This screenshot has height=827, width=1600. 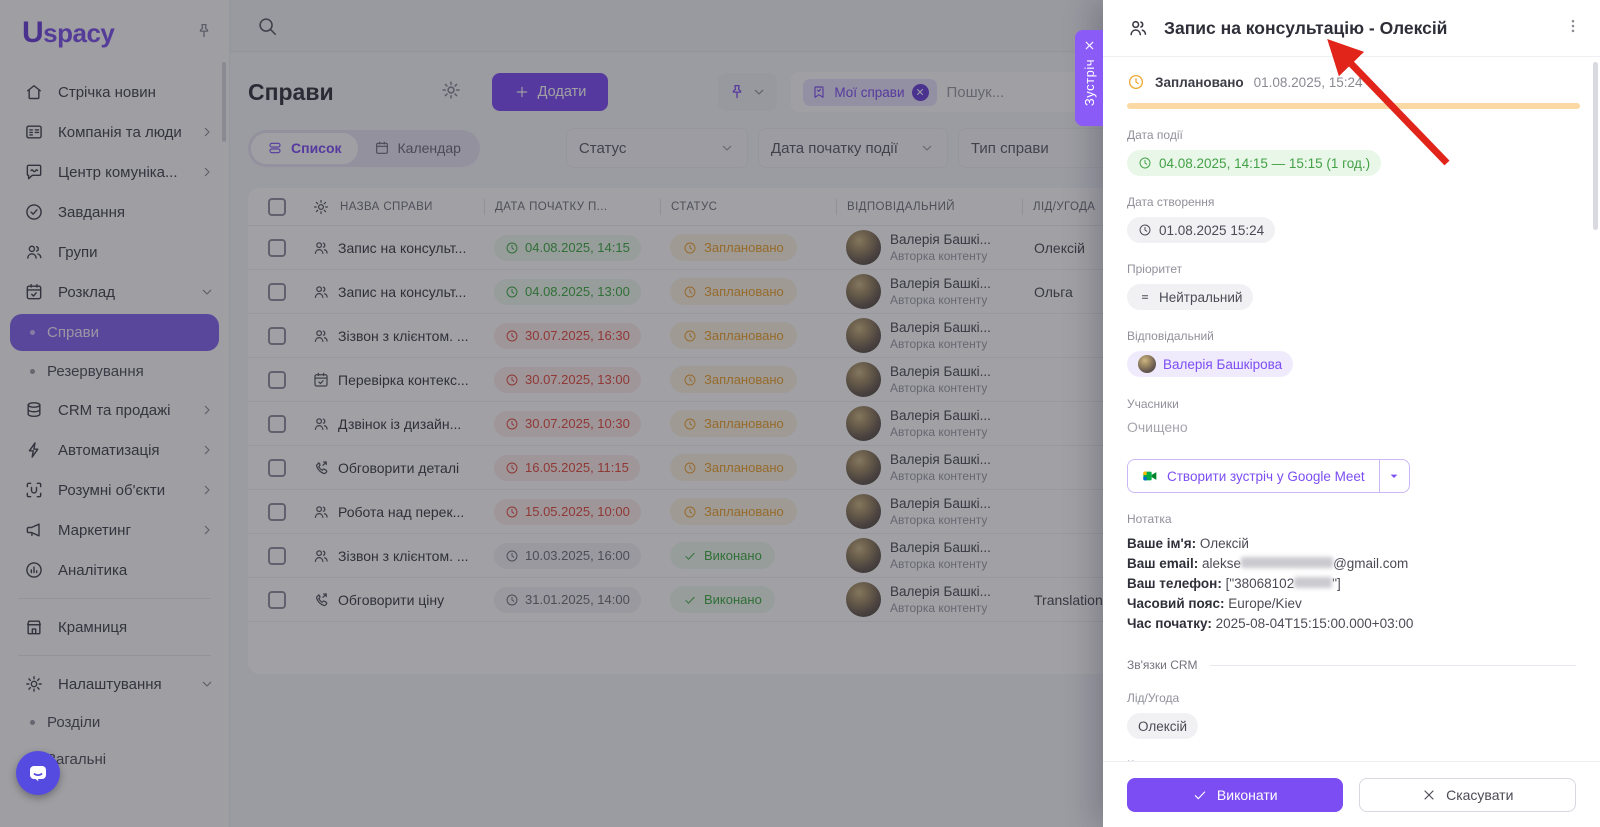 What do you see at coordinates (1308, 82) in the screenshot?
I see `panel-status-date: 01.08.2025, 15:24` at bounding box center [1308, 82].